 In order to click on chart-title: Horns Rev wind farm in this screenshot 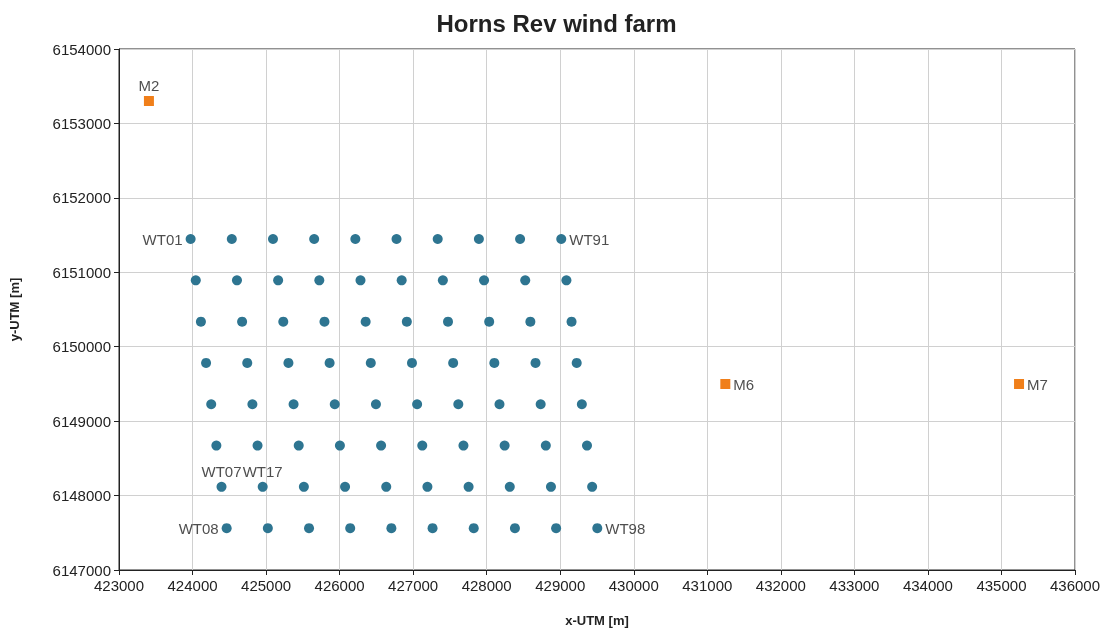, I will do `click(556, 23)`.